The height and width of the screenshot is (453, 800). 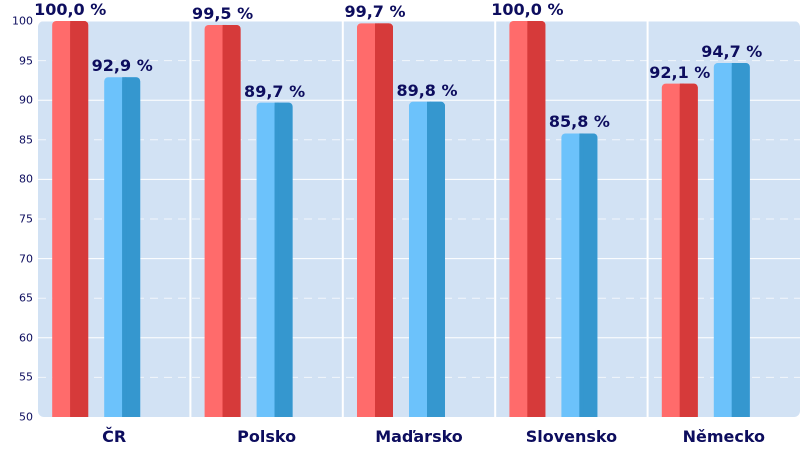 What do you see at coordinates (223, 13) in the screenshot?
I see `value-label: 99,5 %` at bounding box center [223, 13].